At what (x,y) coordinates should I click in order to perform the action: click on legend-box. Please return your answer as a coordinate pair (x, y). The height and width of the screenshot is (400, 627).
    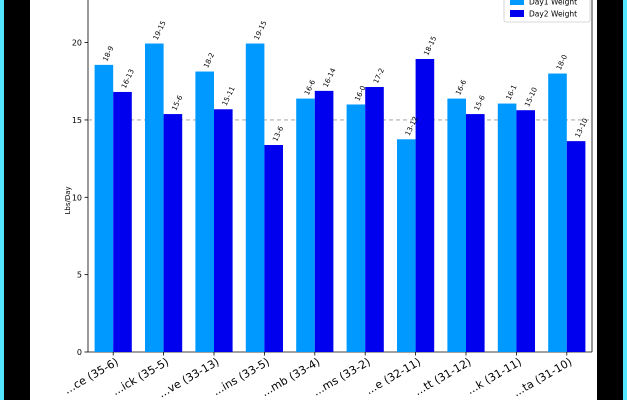
    Looking at the image, I should click on (547, 11).